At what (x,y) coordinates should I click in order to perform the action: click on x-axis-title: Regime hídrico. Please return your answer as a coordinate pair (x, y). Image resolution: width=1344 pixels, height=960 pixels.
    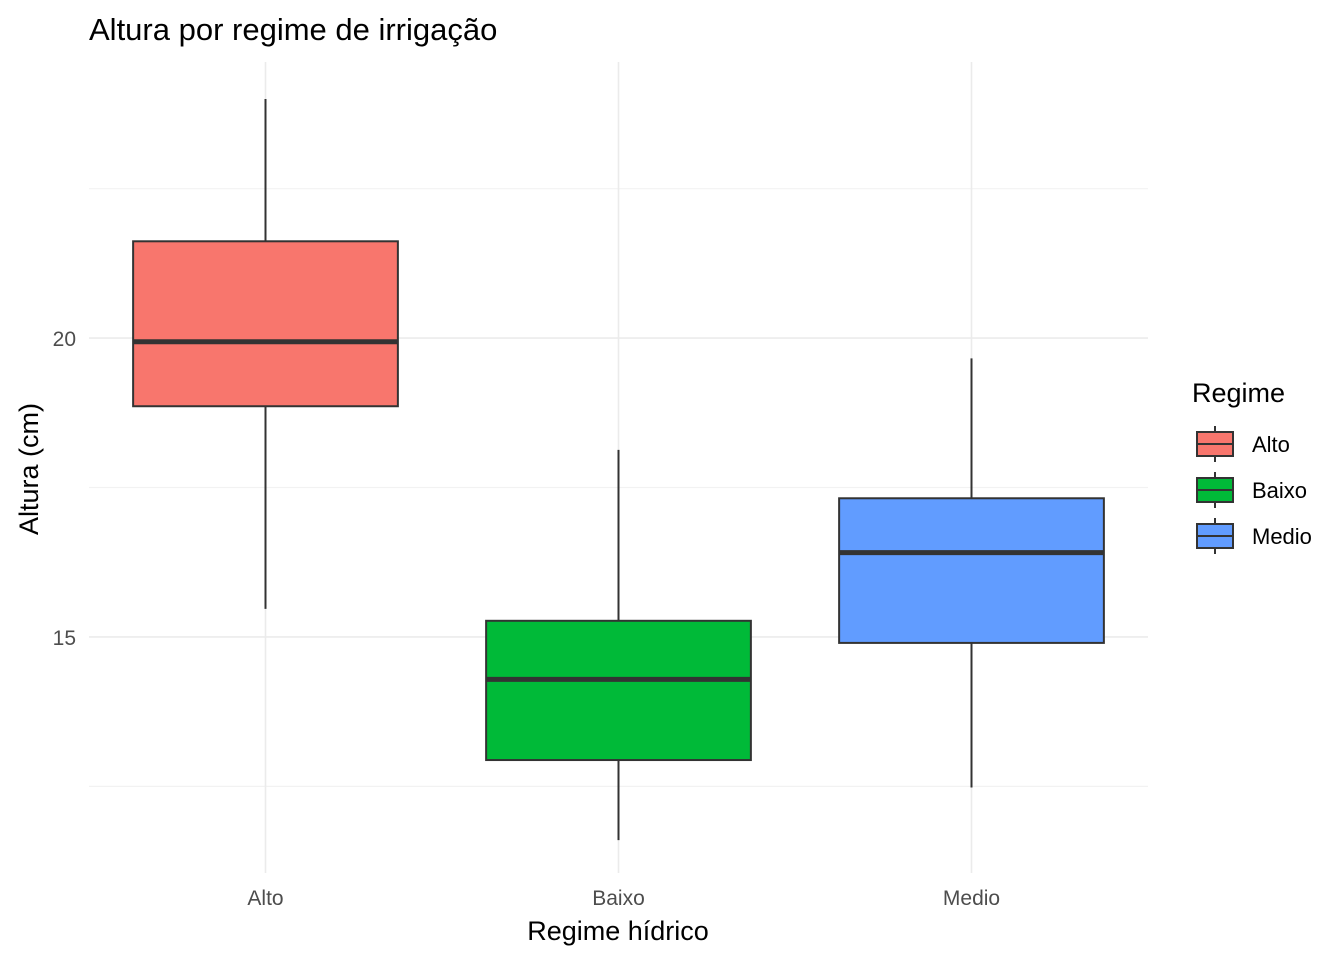
    Looking at the image, I should click on (618, 931).